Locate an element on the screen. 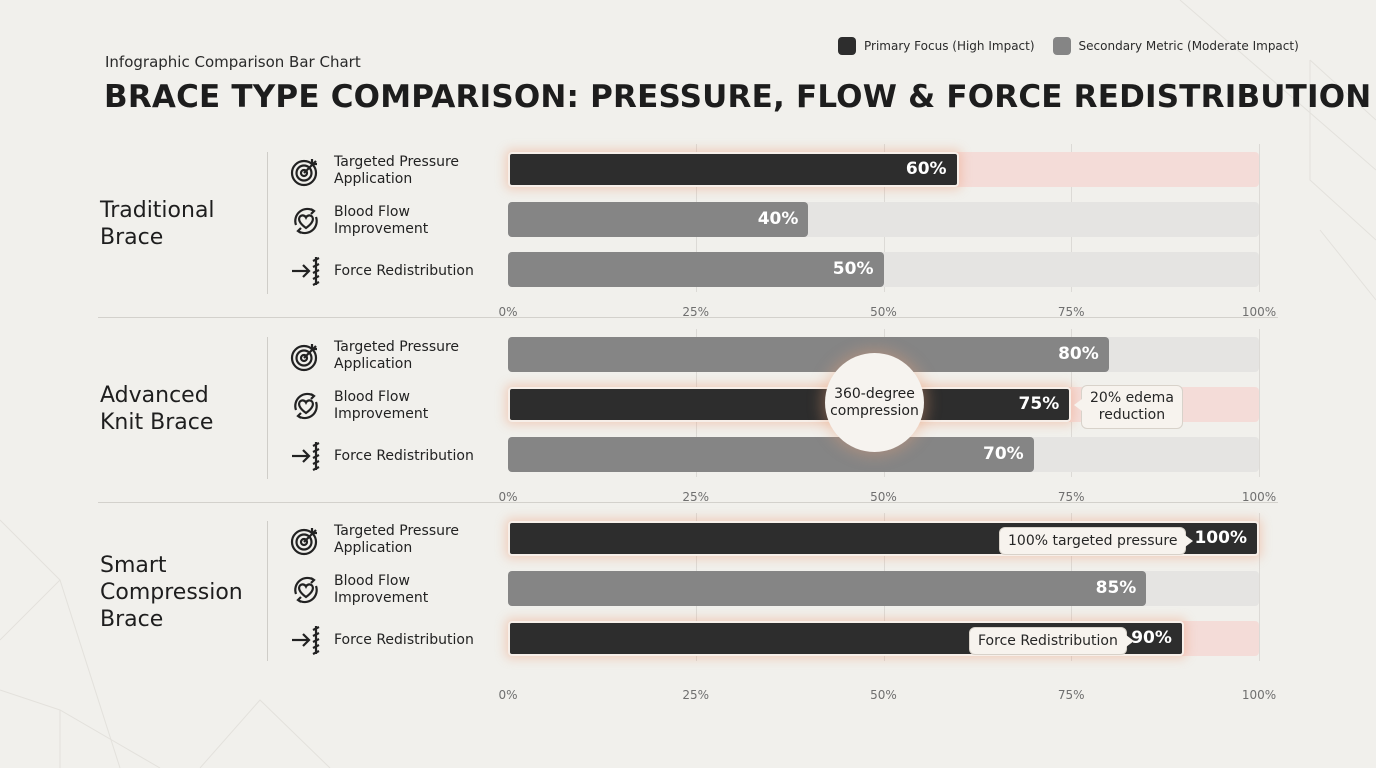  legend-swatch-primary is located at coordinates (847, 46).